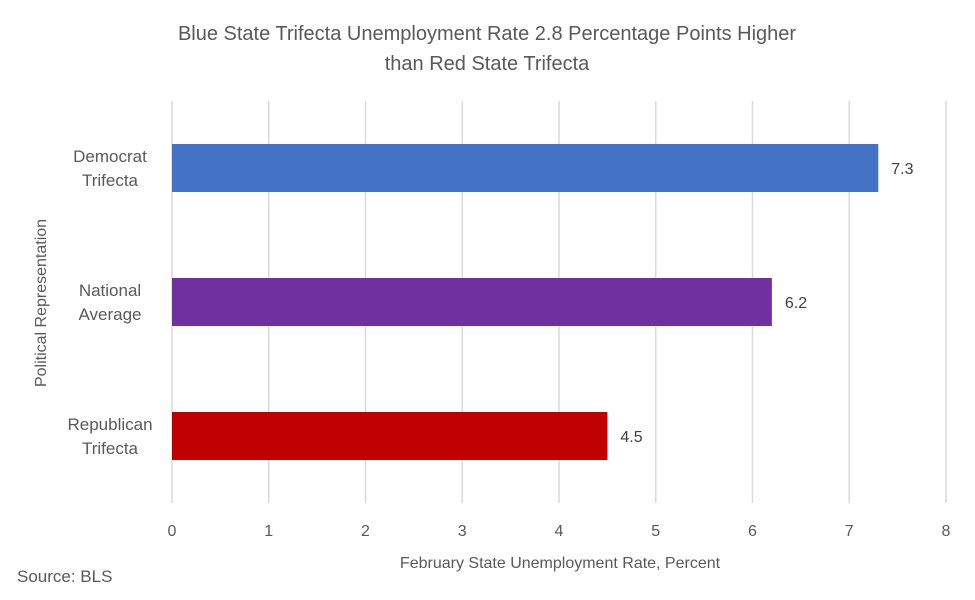 The width and height of the screenshot is (975, 600). I want to click on x-tick-label: 0, so click(172, 531).